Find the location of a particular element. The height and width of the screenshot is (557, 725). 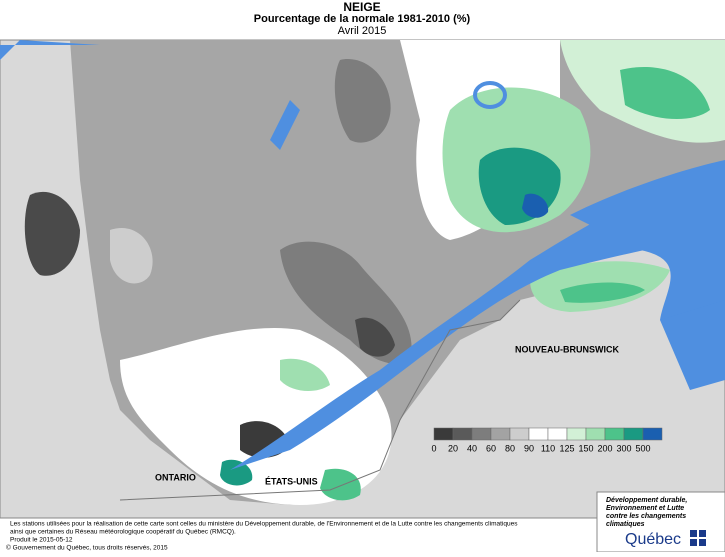

light-zone is located at coordinates (131, 256).